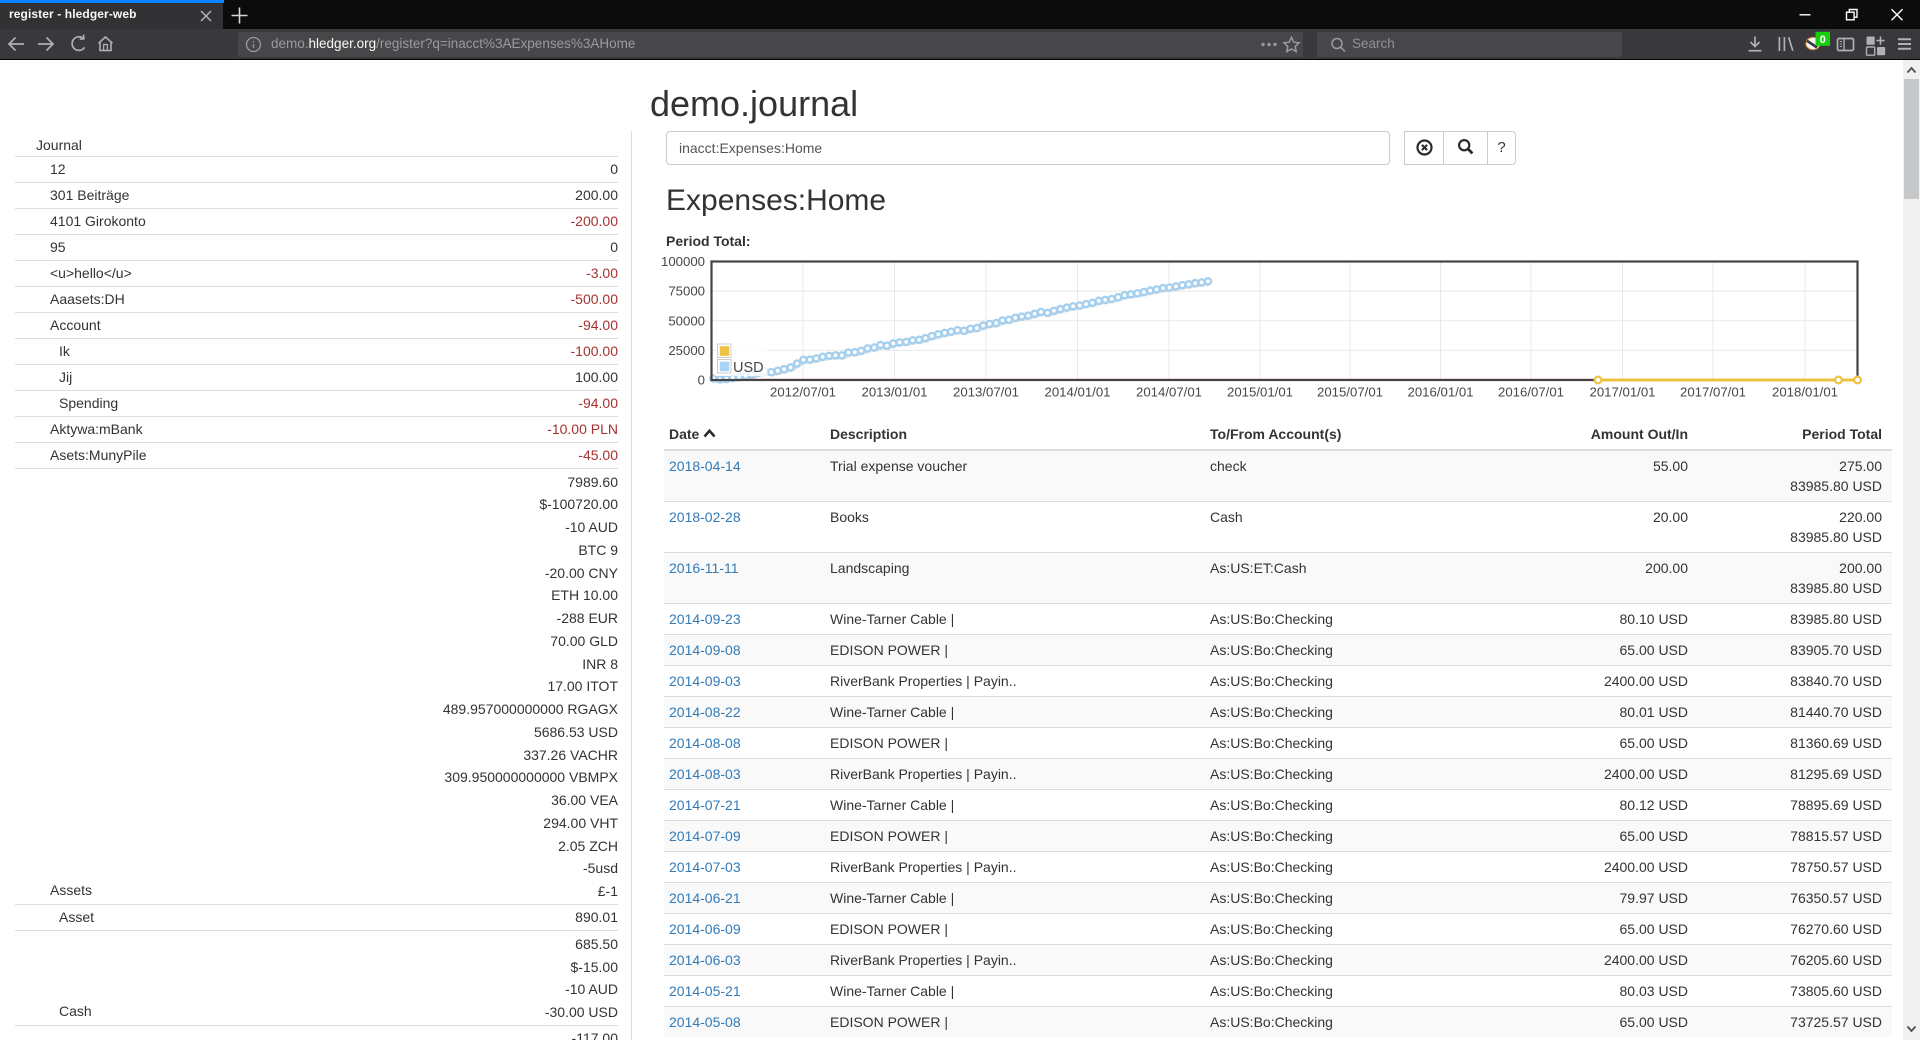 The height and width of the screenshot is (1040, 1920). What do you see at coordinates (1077, 392) in the screenshot?
I see `svg-text: 2014/01/01` at bounding box center [1077, 392].